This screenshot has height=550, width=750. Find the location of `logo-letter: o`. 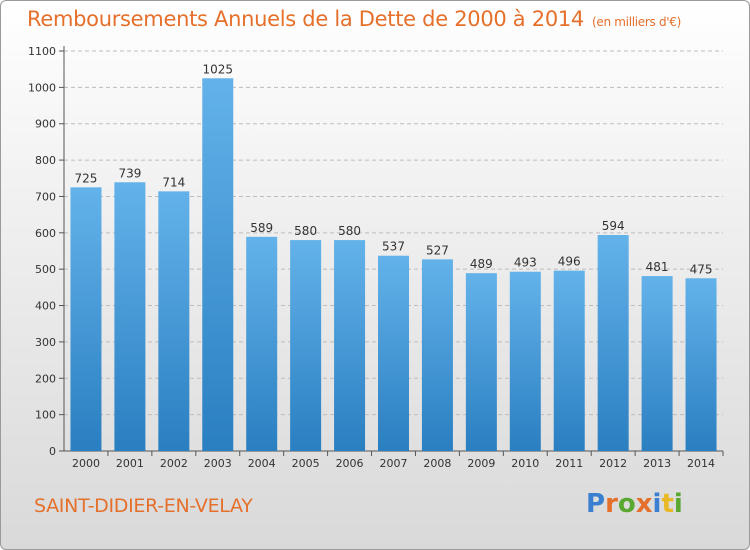

logo-letter: o is located at coordinates (626, 504).